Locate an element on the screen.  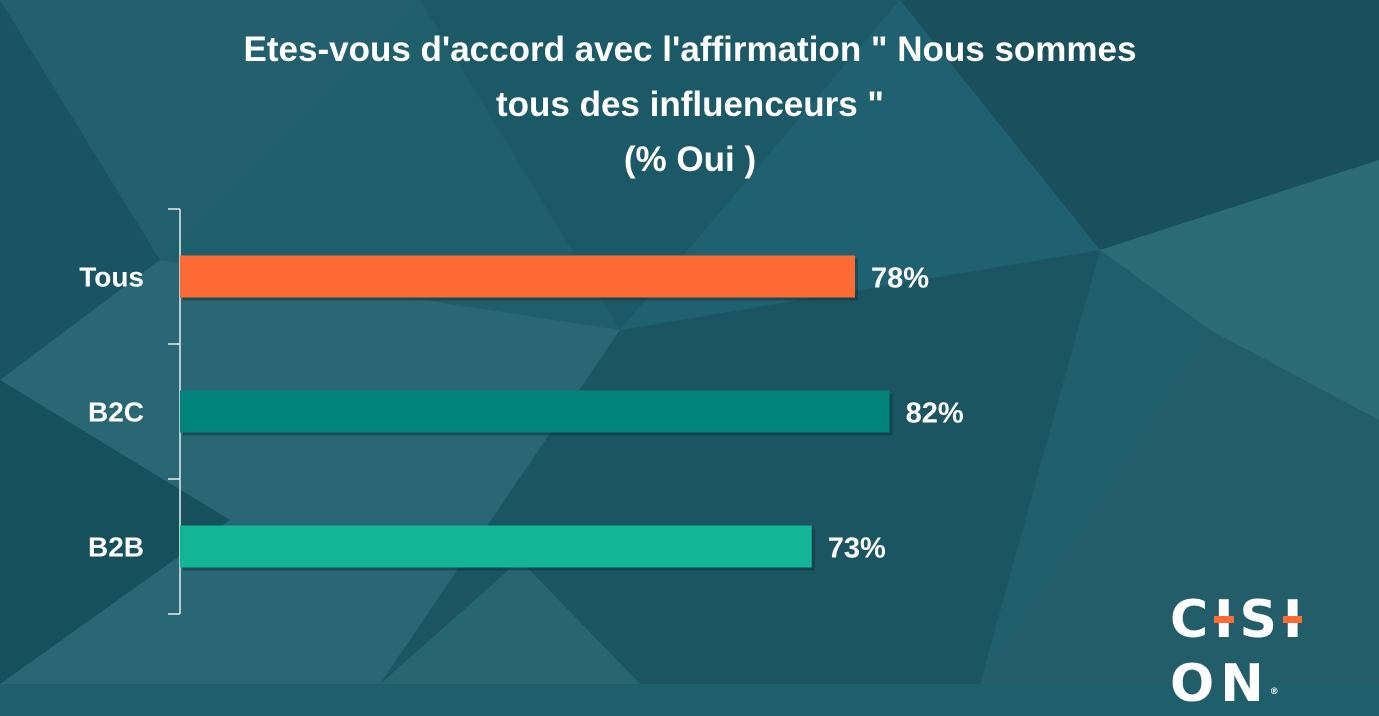
chart-title-line-2: tous des influenceurs " is located at coordinates (690, 104).